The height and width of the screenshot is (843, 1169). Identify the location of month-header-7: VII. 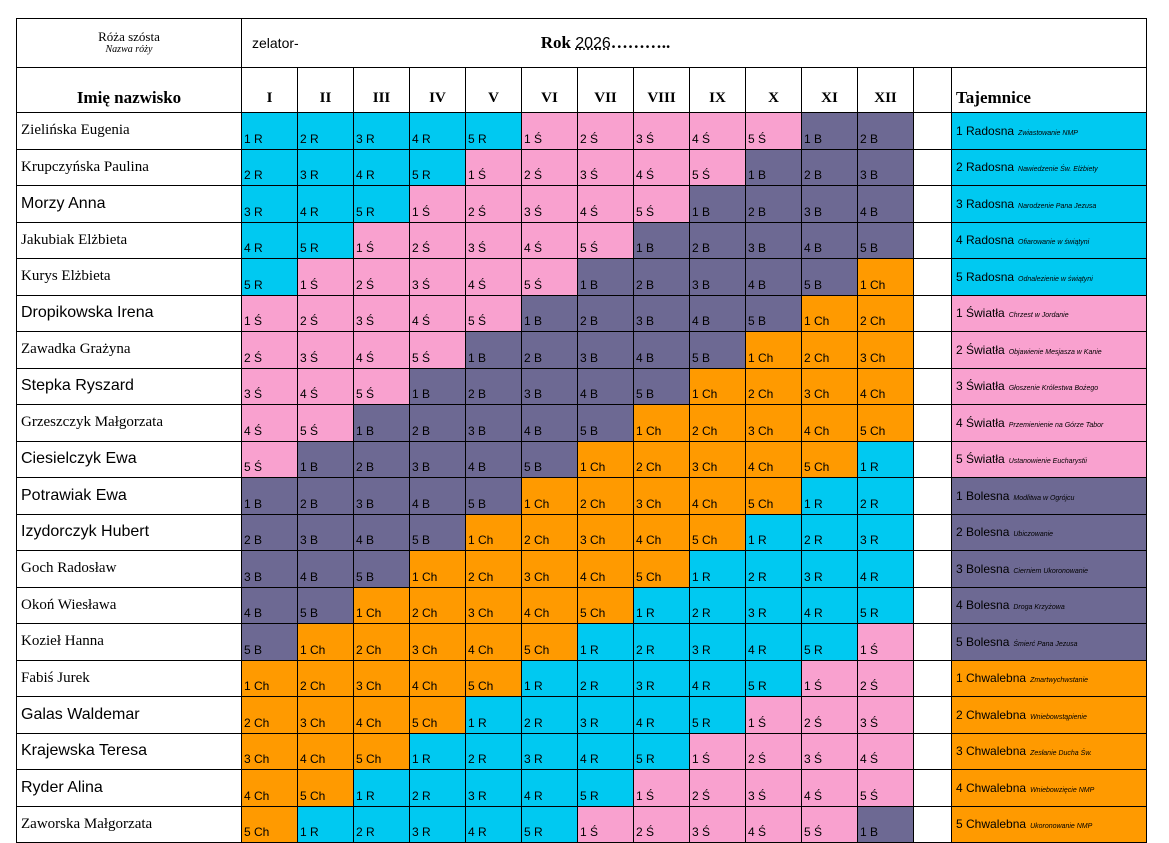
(605, 90).